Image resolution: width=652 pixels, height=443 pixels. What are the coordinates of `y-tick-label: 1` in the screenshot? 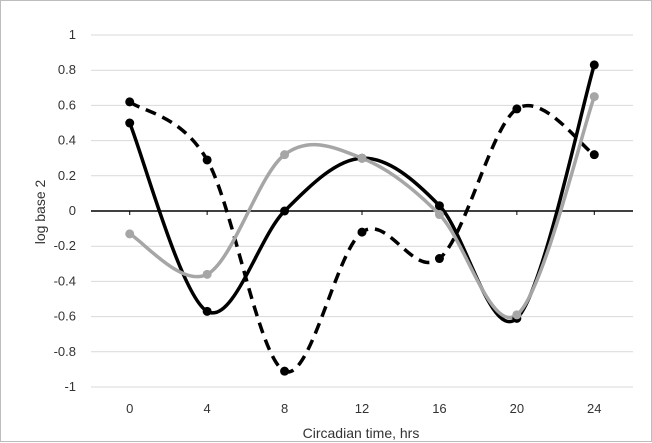 It's located at (72, 34).